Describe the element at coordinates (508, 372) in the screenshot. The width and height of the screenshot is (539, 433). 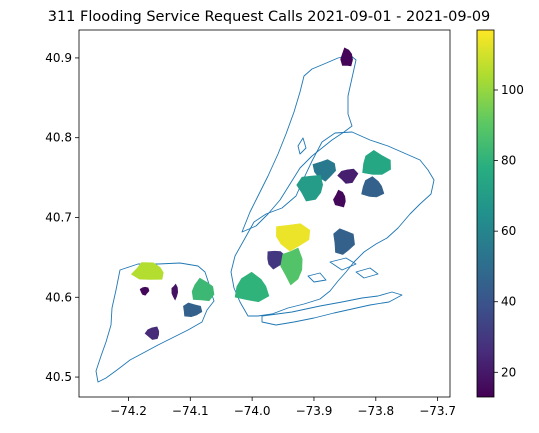
I see `colorbar-tick-label: 20` at that location.